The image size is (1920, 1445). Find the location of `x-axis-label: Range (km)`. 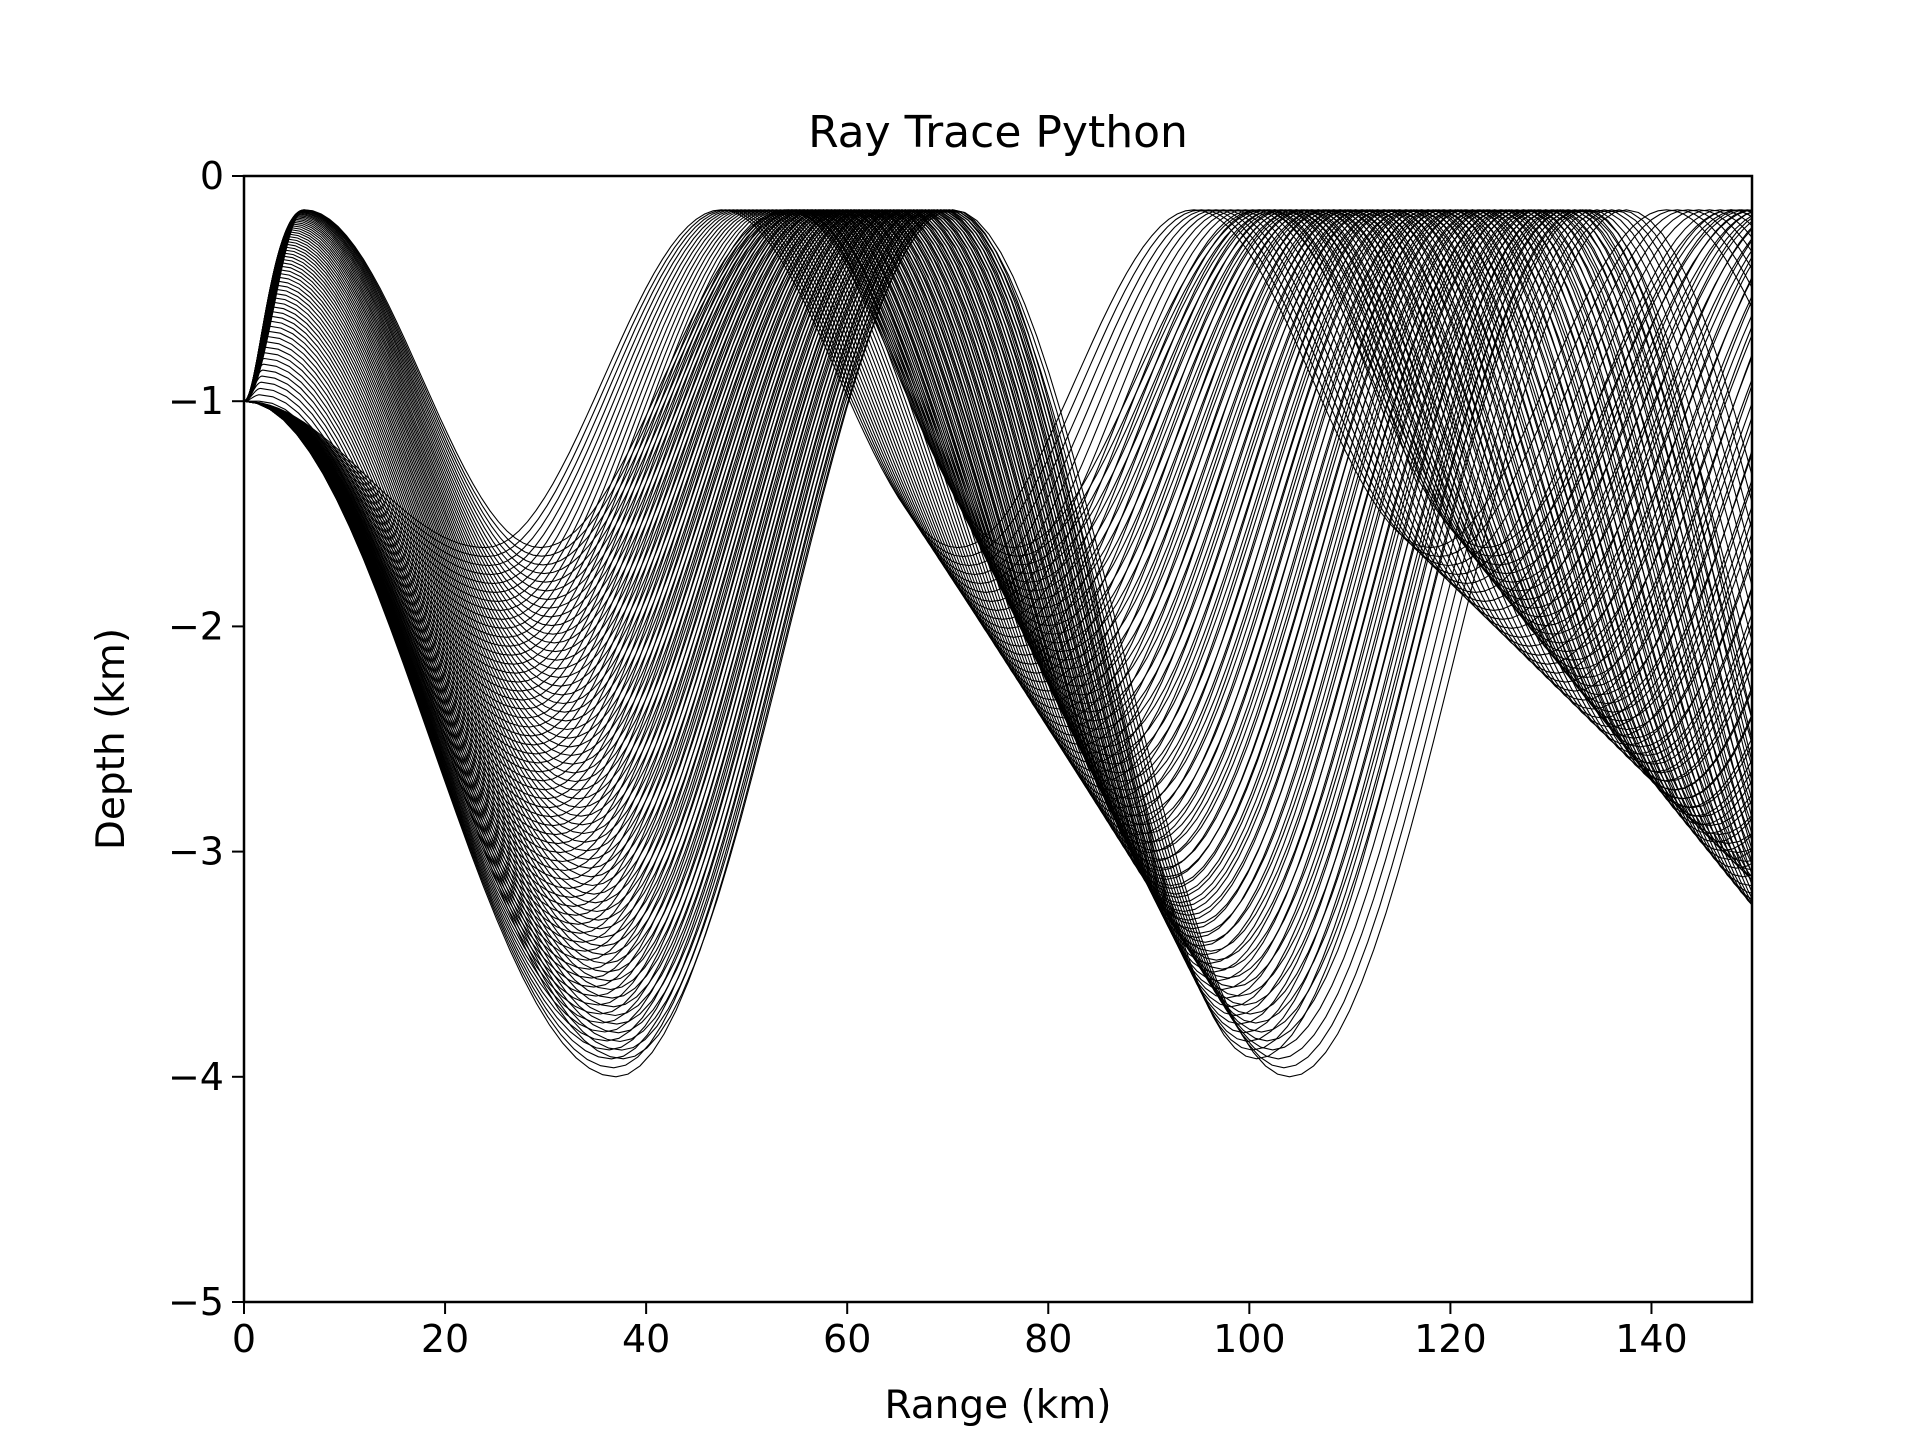

x-axis-label: Range (km) is located at coordinates (997, 1405).